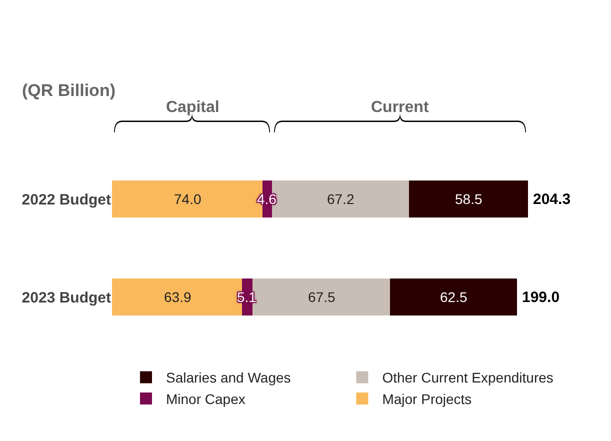 The width and height of the screenshot is (611, 441). What do you see at coordinates (188, 199) in the screenshot?
I see `data-label: 74.0` at bounding box center [188, 199].